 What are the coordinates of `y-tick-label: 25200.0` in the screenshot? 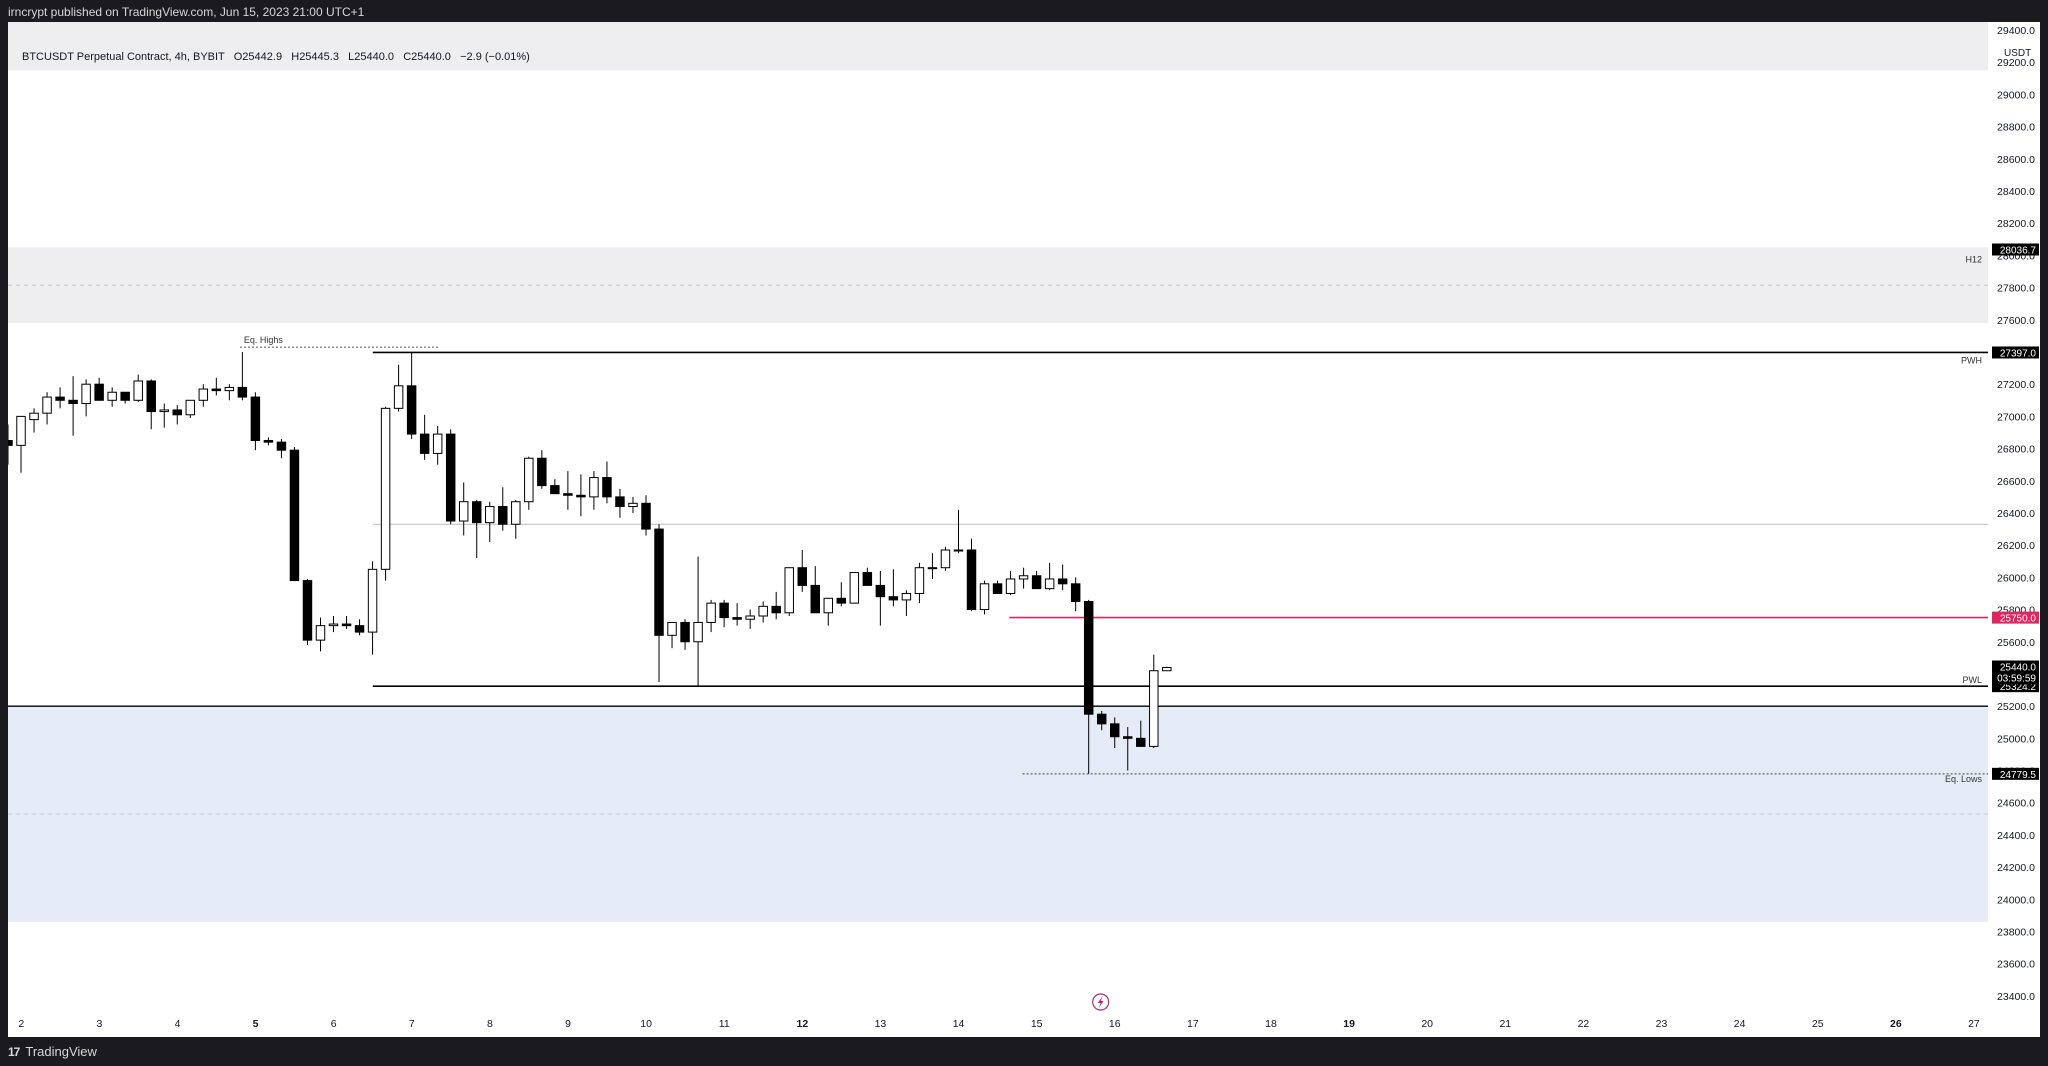 It's located at (2016, 707).